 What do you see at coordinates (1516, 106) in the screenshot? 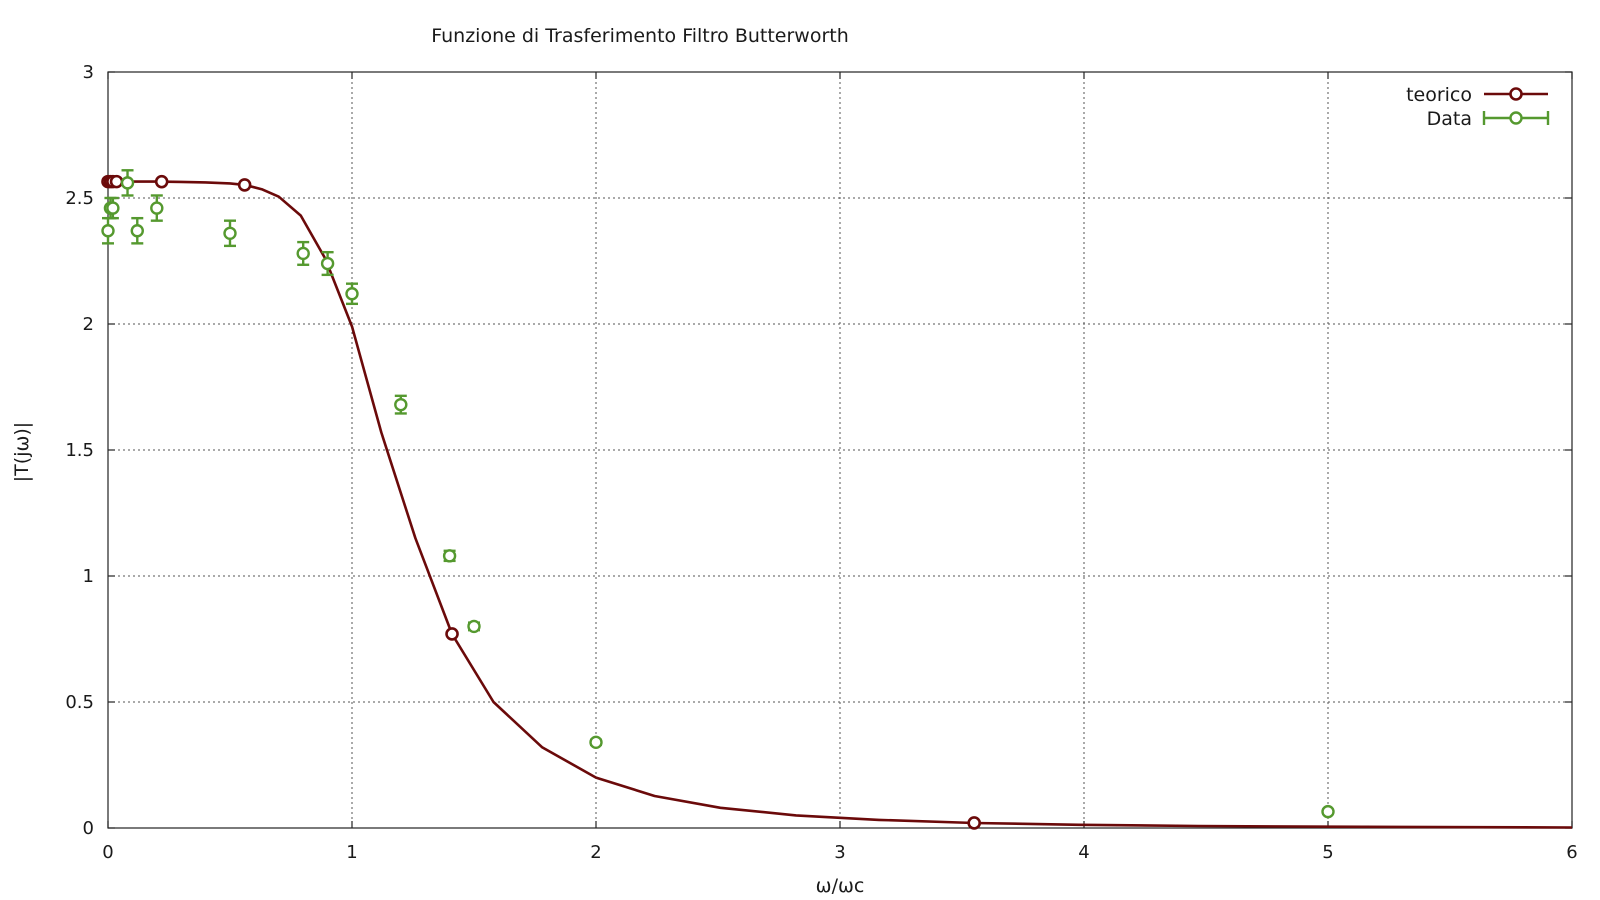
I see `legend-swatches` at bounding box center [1516, 106].